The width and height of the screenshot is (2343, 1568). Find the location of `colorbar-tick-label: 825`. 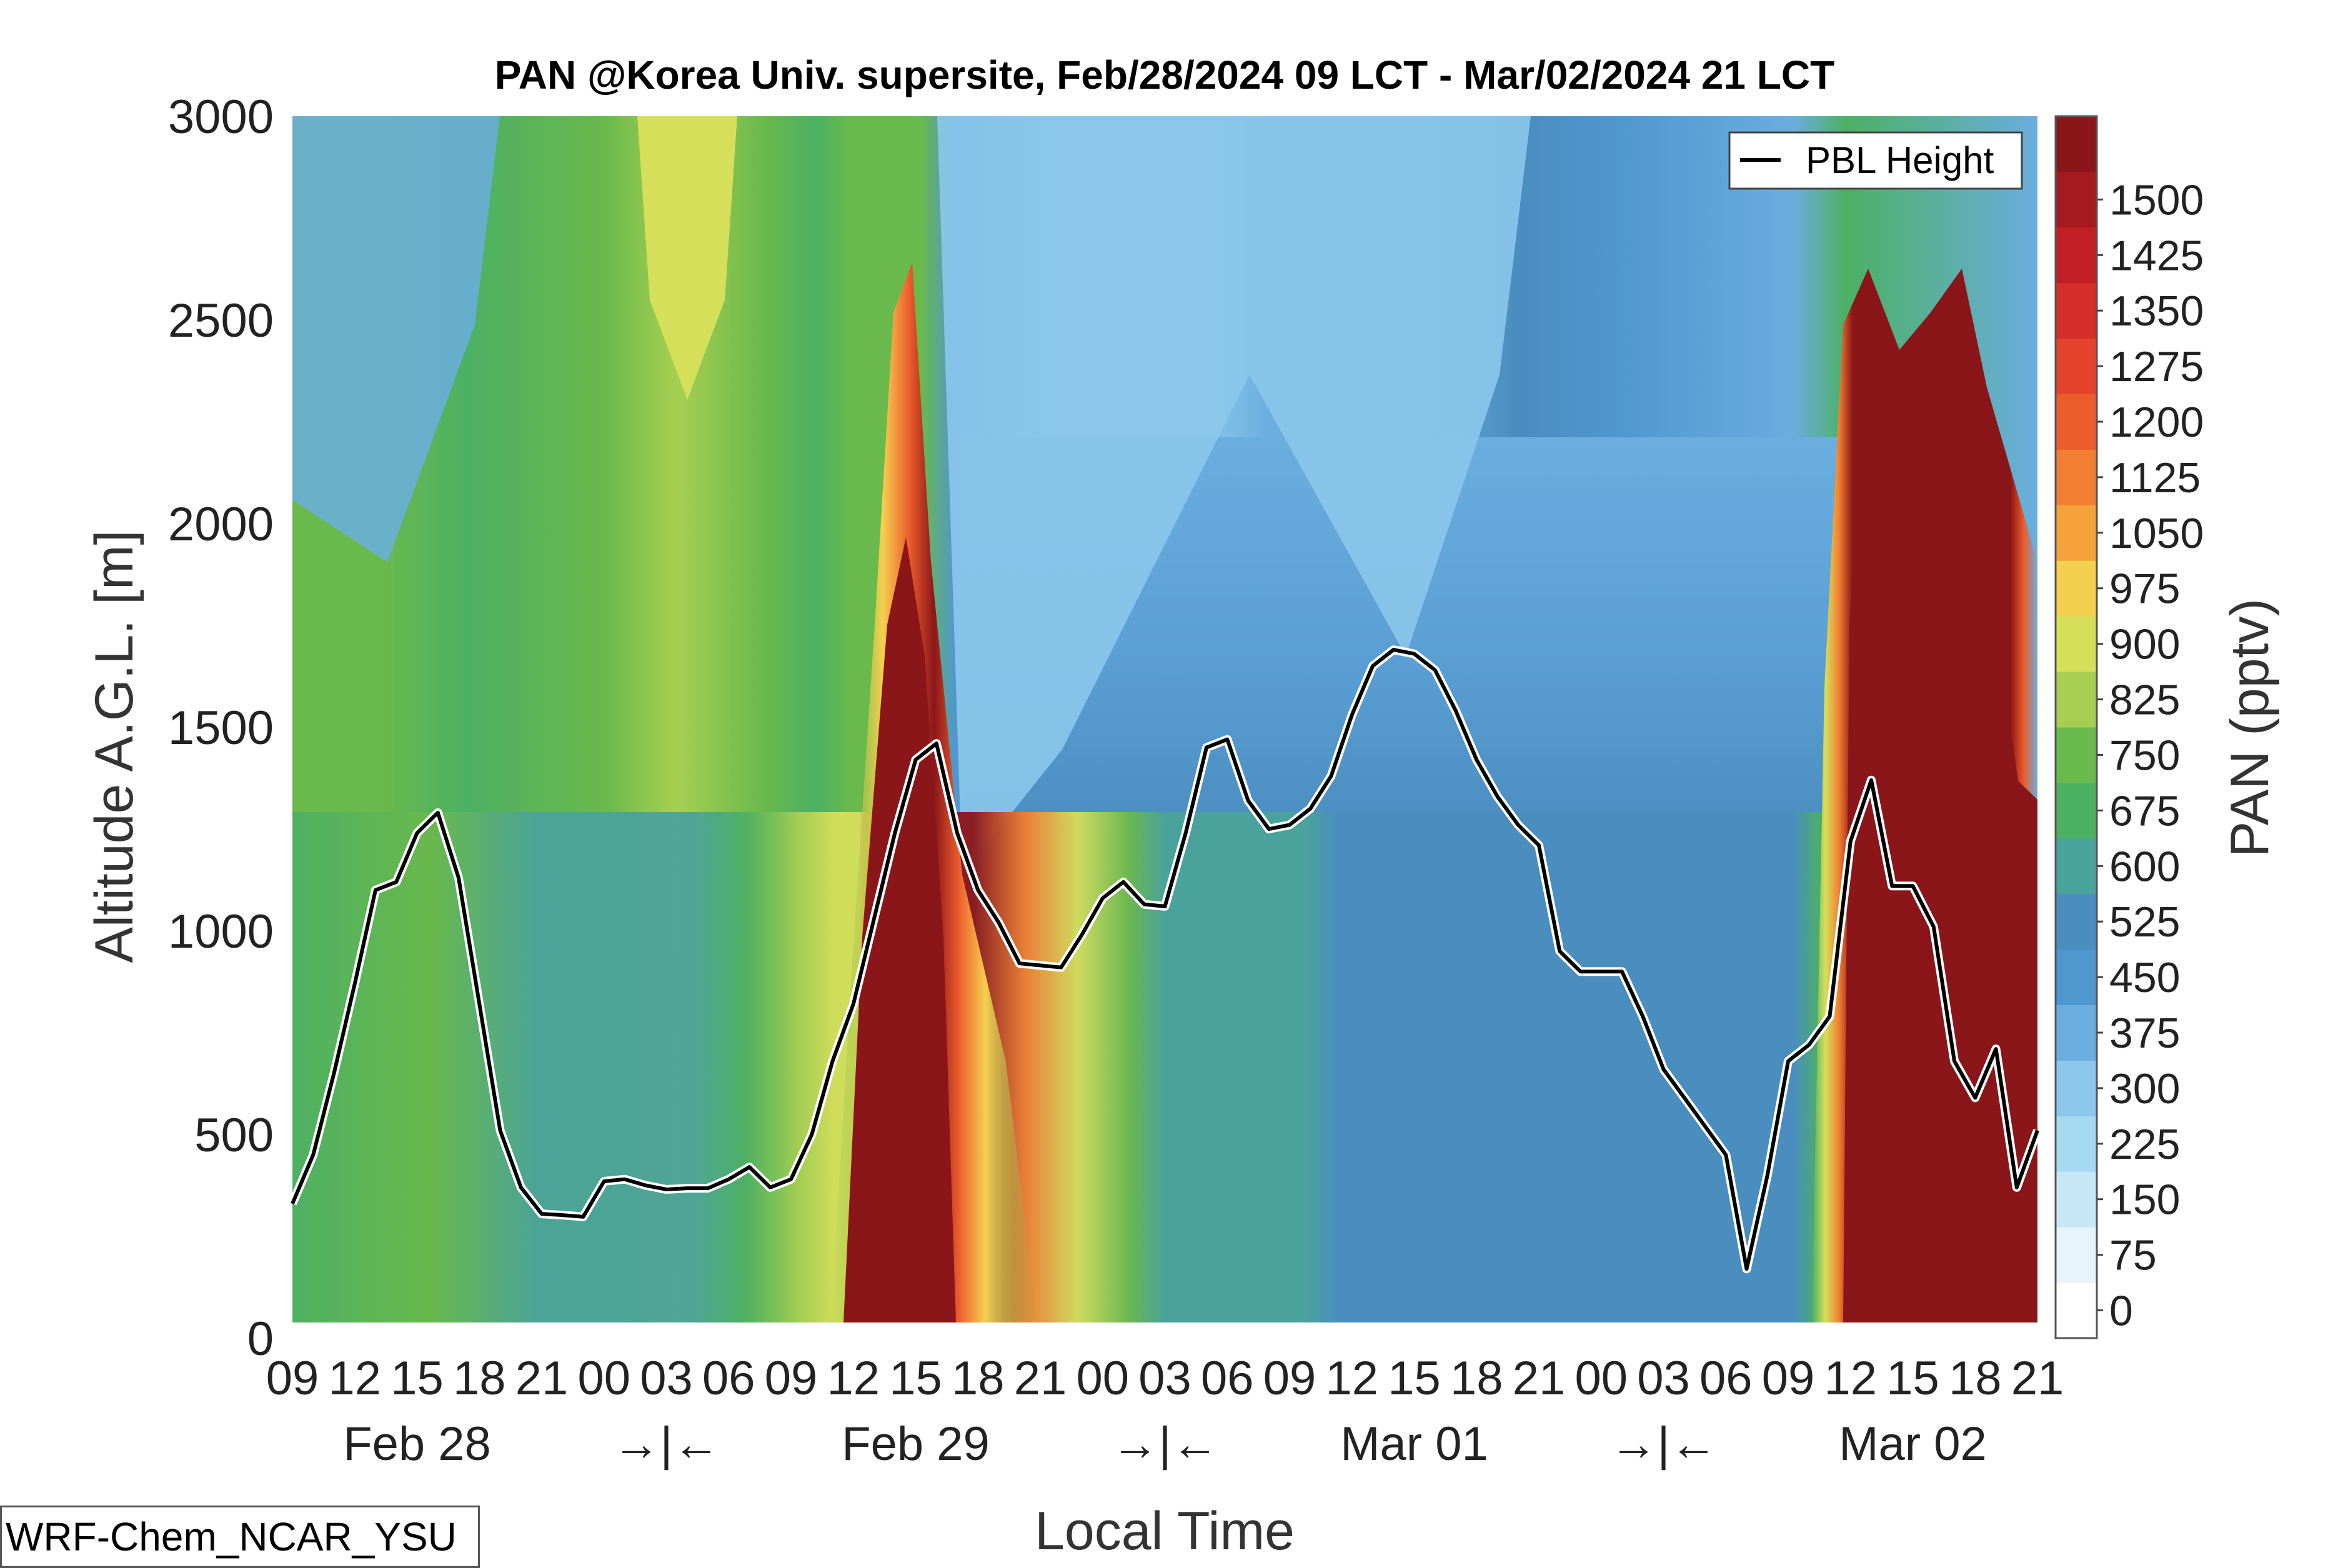

colorbar-tick-label: 825 is located at coordinates (2144, 700).